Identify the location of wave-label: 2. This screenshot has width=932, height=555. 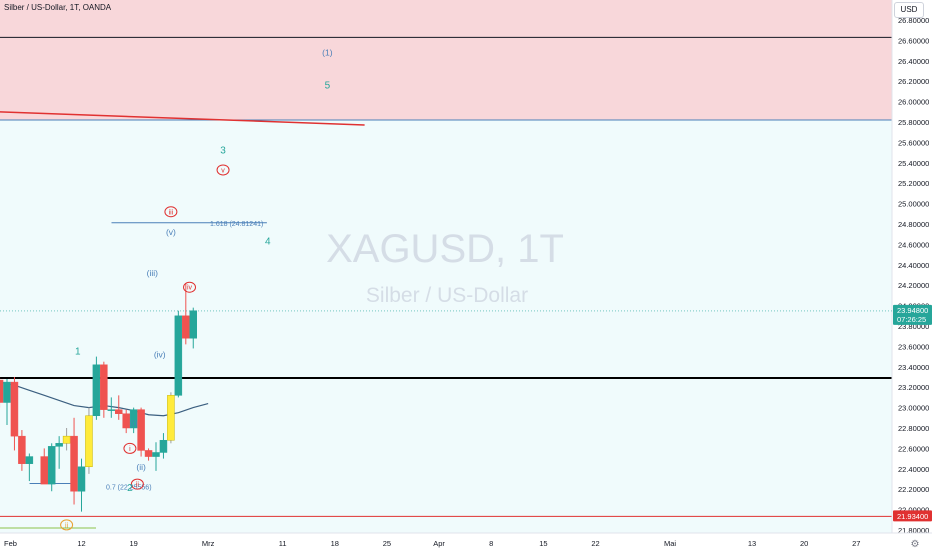
(130, 488).